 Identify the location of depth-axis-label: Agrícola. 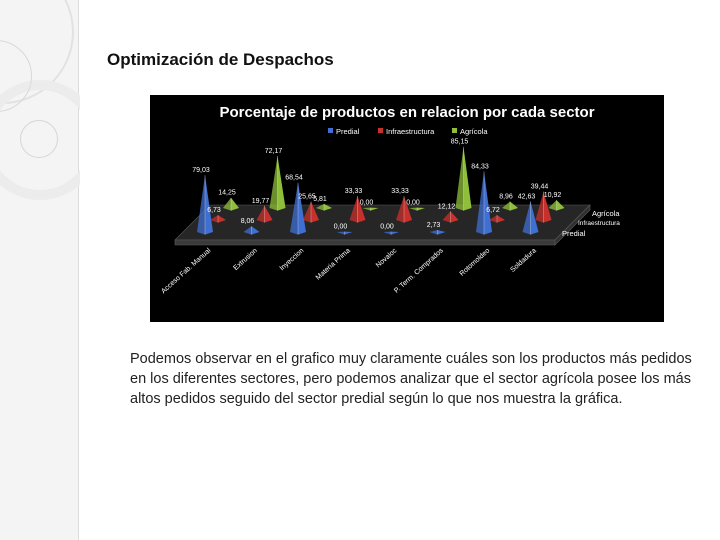
(606, 213).